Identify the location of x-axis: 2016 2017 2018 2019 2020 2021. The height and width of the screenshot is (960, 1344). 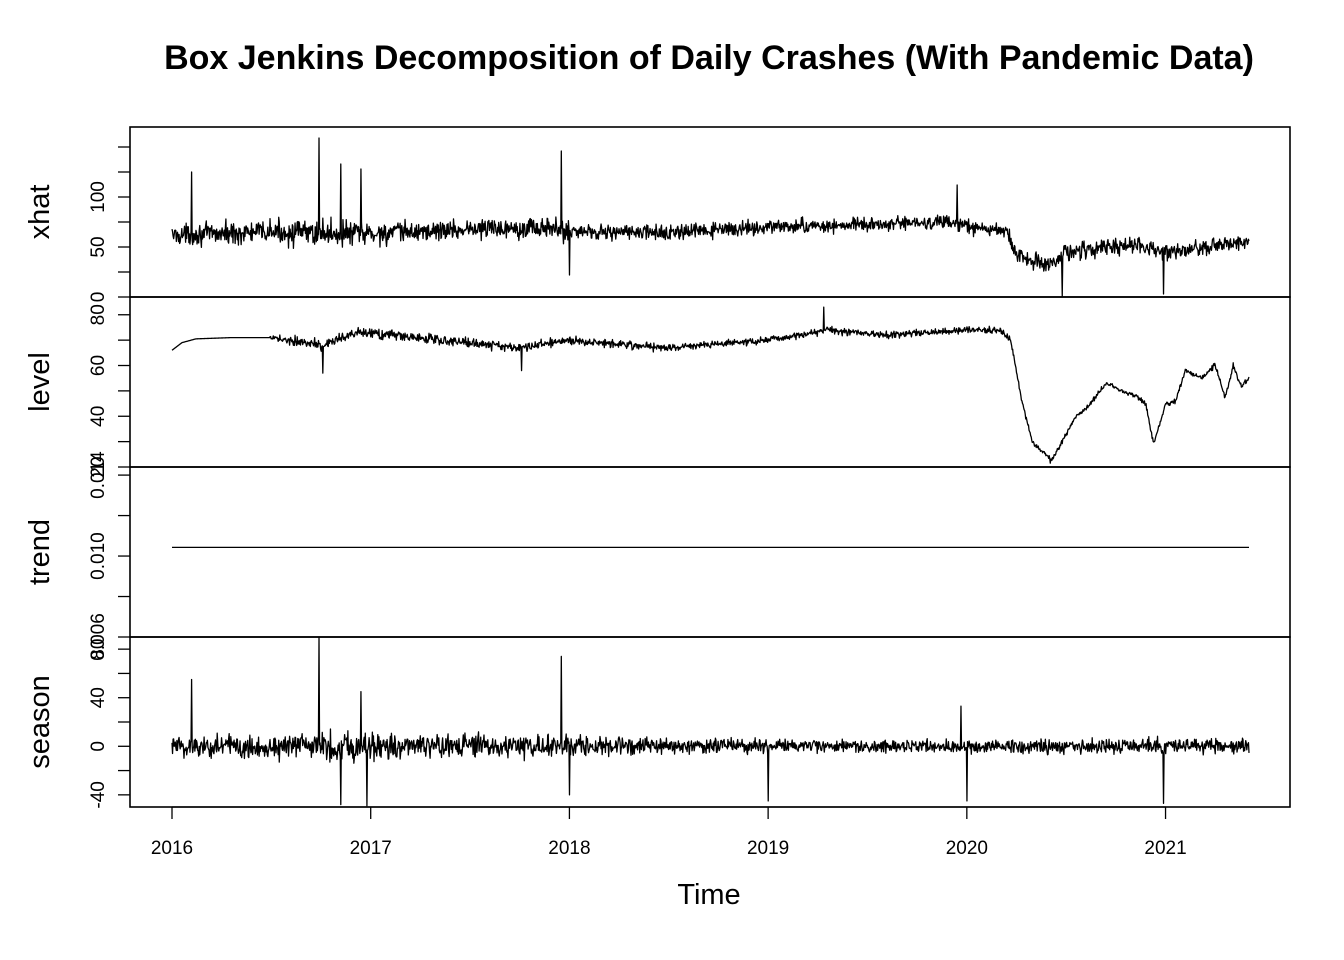
(669, 832).